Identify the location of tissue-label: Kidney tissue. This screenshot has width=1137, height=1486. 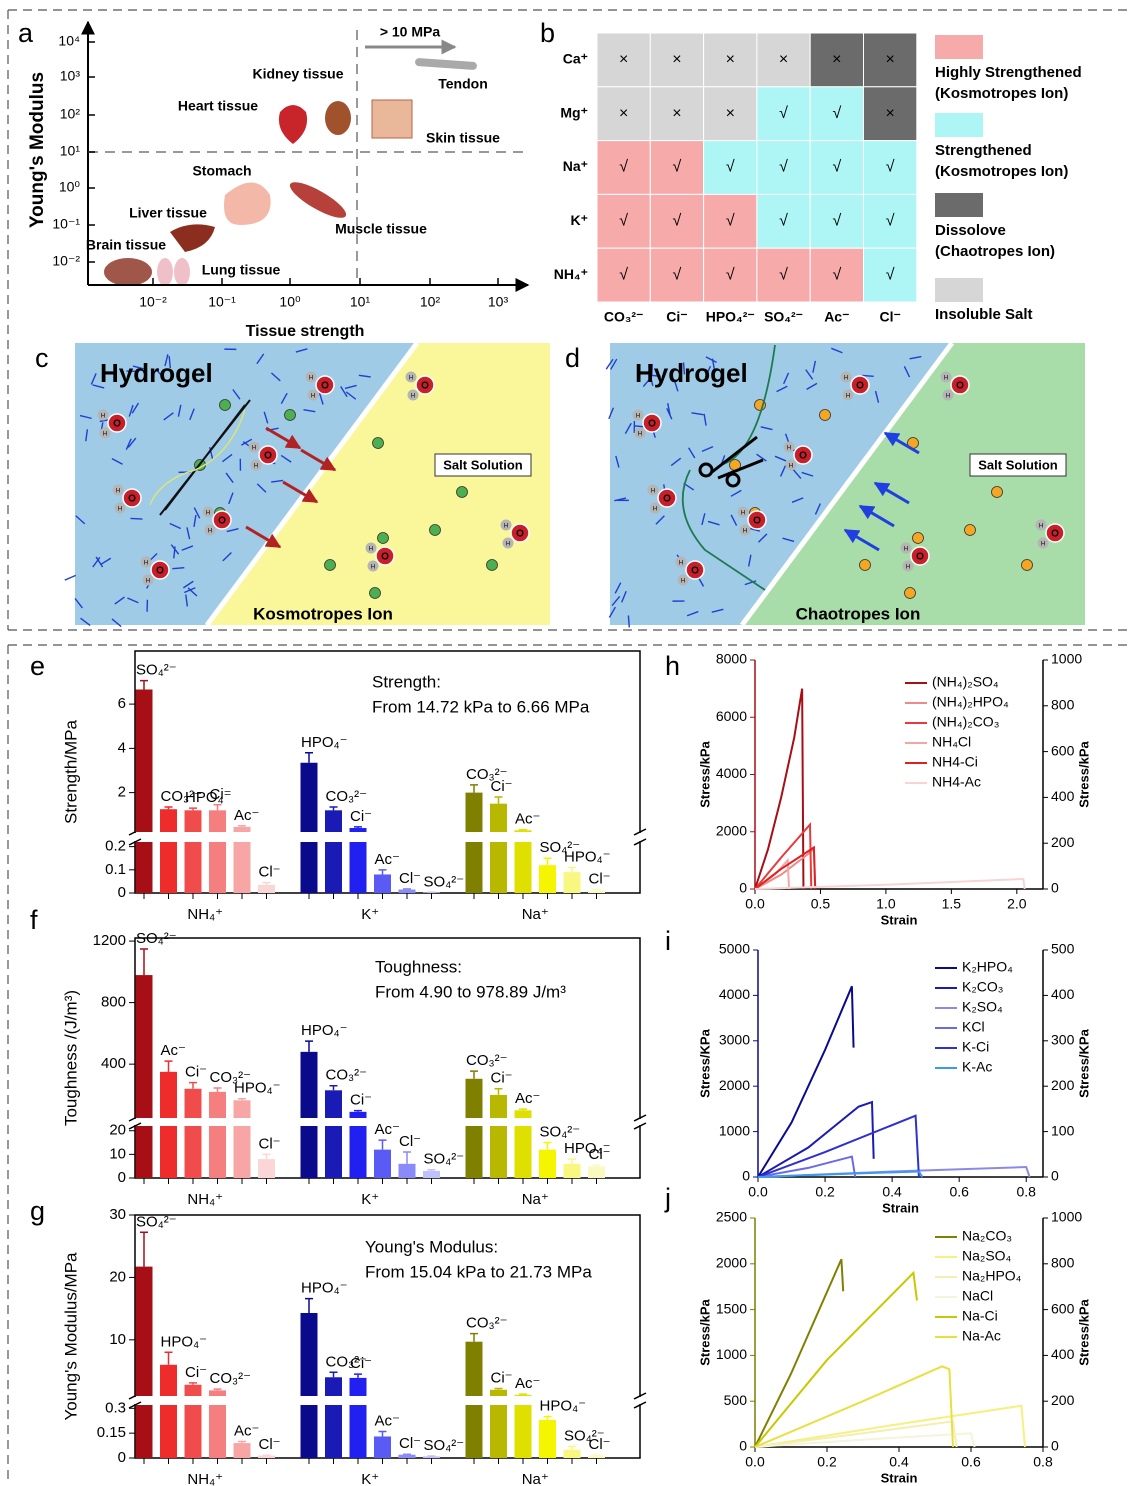
(297, 74).